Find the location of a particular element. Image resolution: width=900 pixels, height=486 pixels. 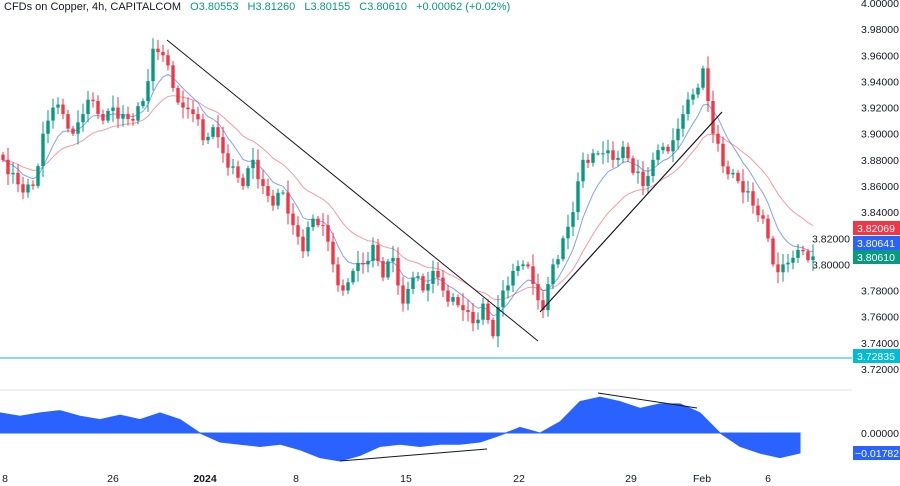

time-axis-tick: Feb is located at coordinates (702, 479).